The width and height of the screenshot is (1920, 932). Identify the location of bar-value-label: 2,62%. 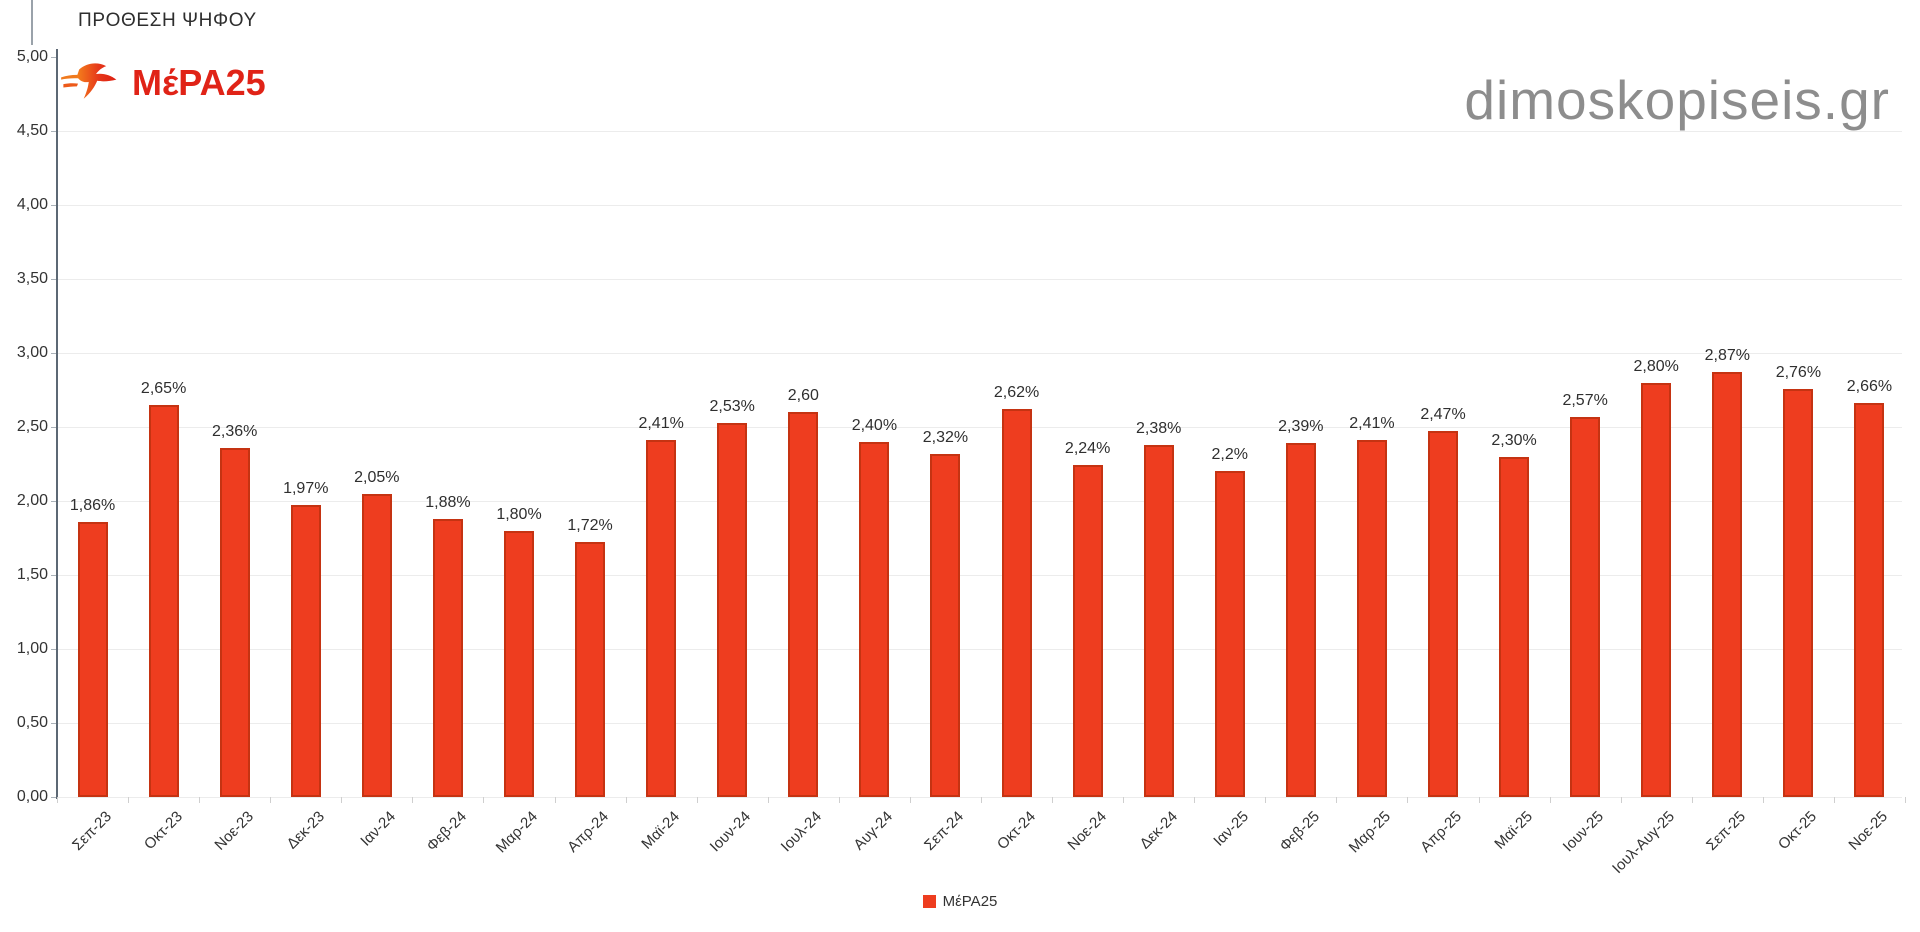
(1016, 393).